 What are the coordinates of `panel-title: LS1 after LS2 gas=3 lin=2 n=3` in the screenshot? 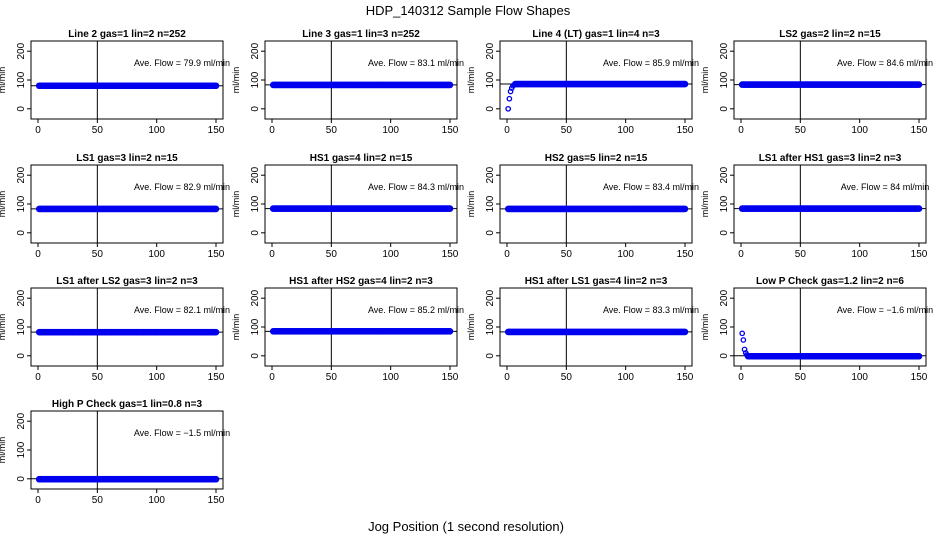 It's located at (127, 281).